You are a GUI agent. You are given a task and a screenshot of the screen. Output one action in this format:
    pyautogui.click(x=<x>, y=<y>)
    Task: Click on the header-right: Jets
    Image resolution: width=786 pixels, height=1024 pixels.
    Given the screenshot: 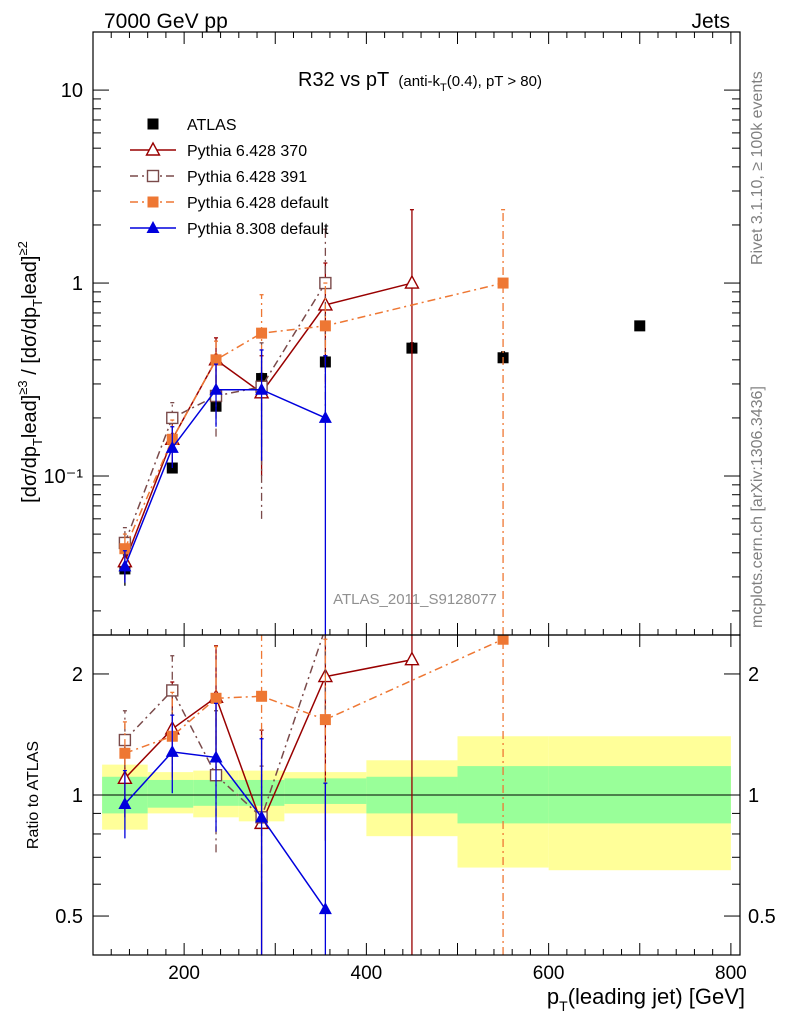 What is the action you would take?
    pyautogui.click(x=710, y=21)
    